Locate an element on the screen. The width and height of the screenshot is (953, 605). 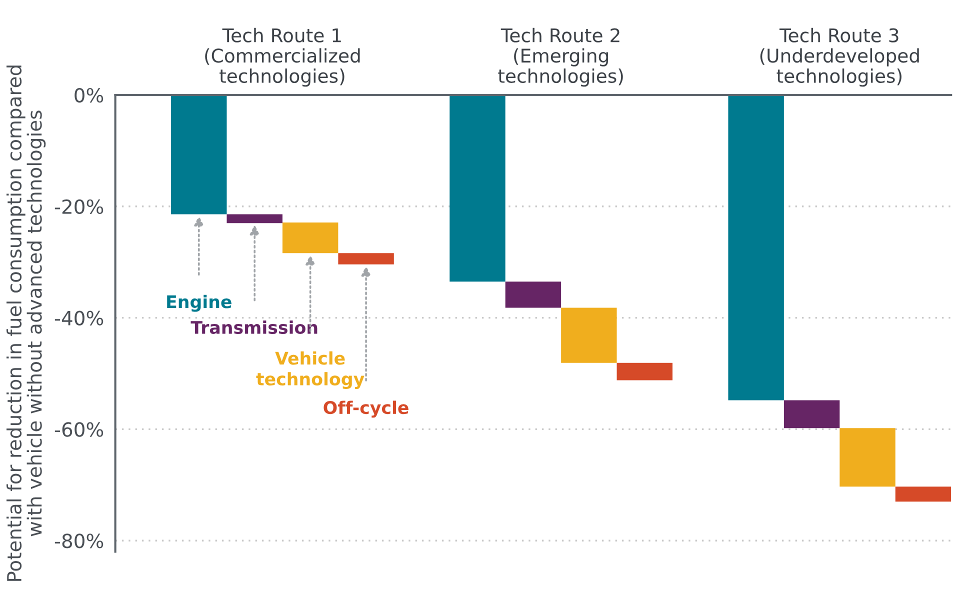
text: Tech Route 2 (Emerging technologies) is located at coordinates (560, 57).